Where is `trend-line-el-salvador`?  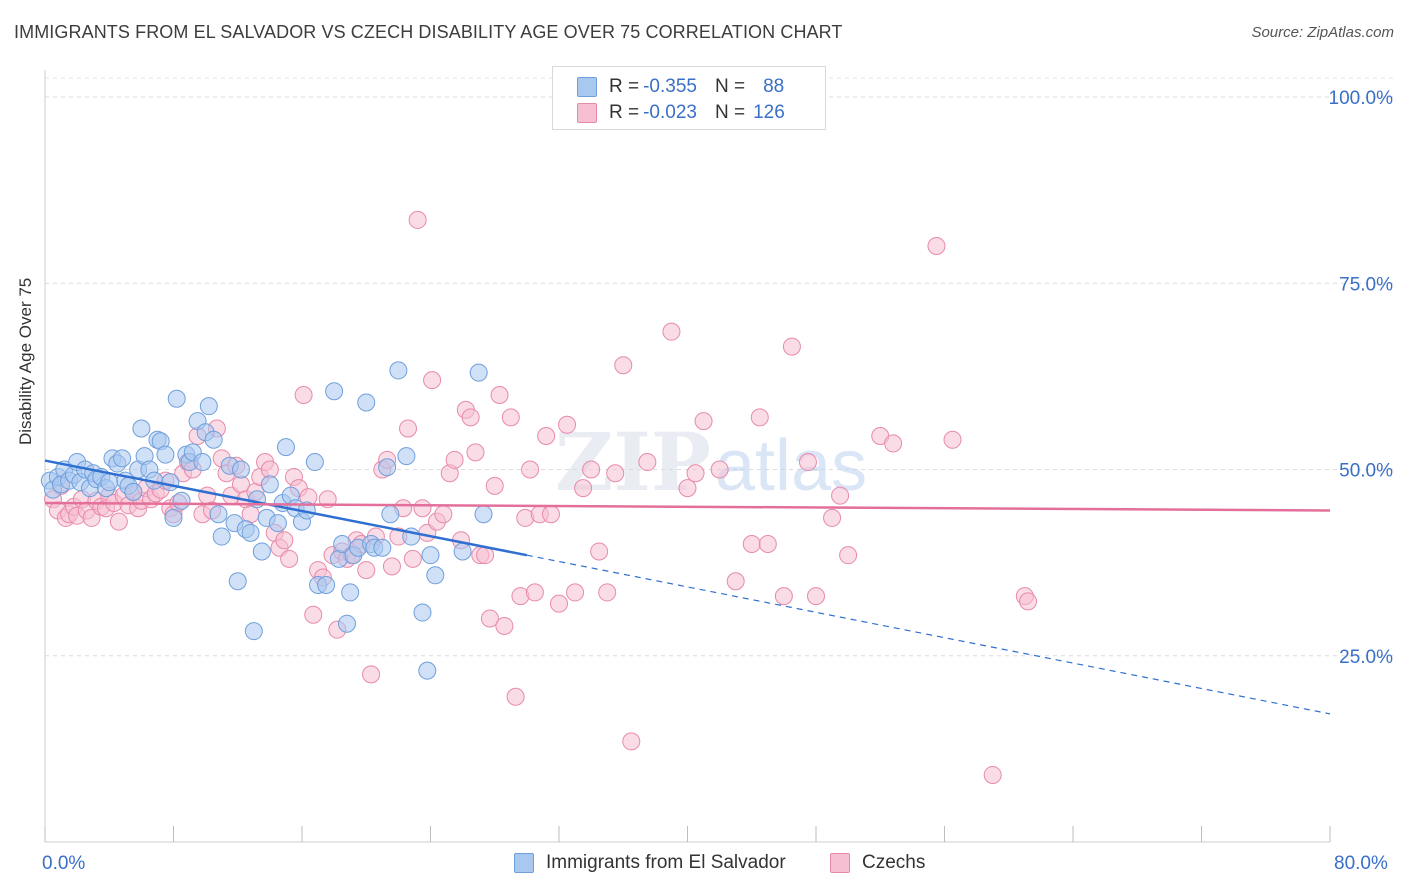
trend-line-el-salvador is located at coordinates (286, 508).